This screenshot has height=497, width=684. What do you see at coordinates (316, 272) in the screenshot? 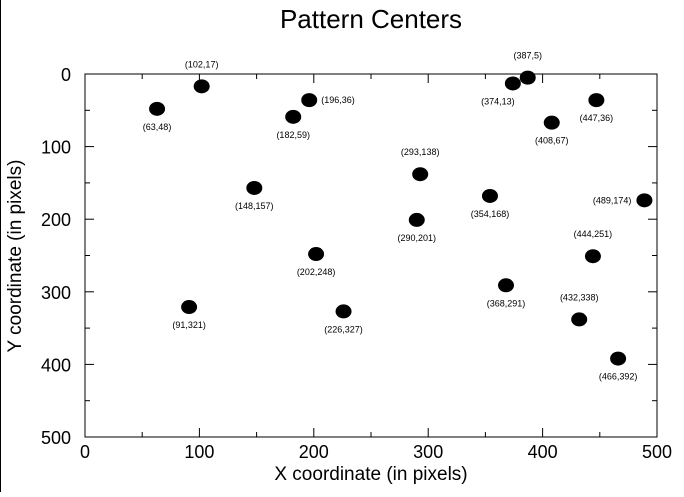
I see `data-point-label: (202,248)` at bounding box center [316, 272].